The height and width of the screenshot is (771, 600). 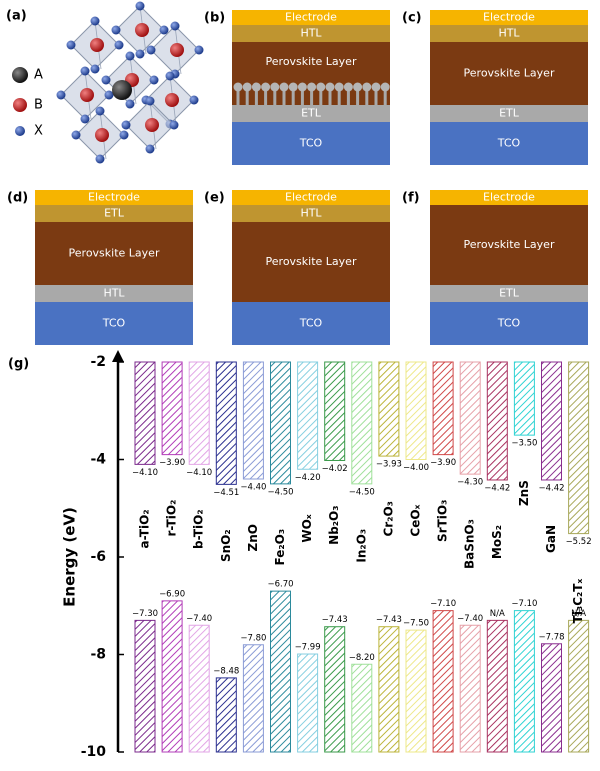 I want to click on y-tick-label: -8, so click(x=98, y=655).